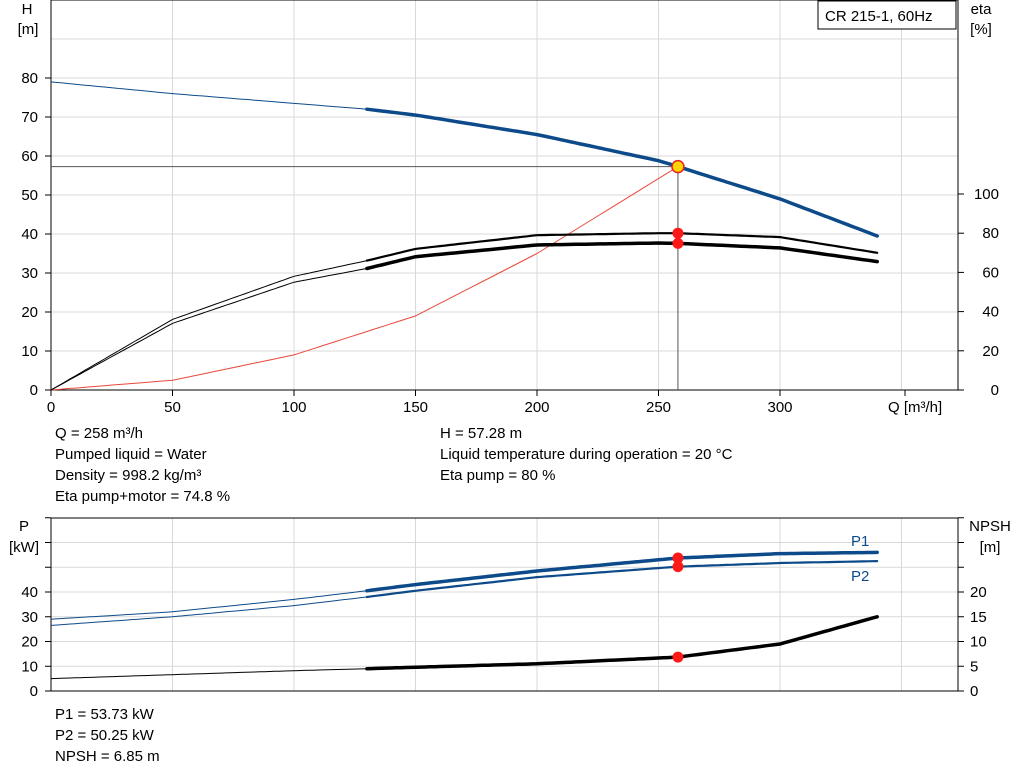 The image size is (1024, 781). What do you see at coordinates (678, 411) in the screenshot?
I see `marker-layer` at bounding box center [678, 411].